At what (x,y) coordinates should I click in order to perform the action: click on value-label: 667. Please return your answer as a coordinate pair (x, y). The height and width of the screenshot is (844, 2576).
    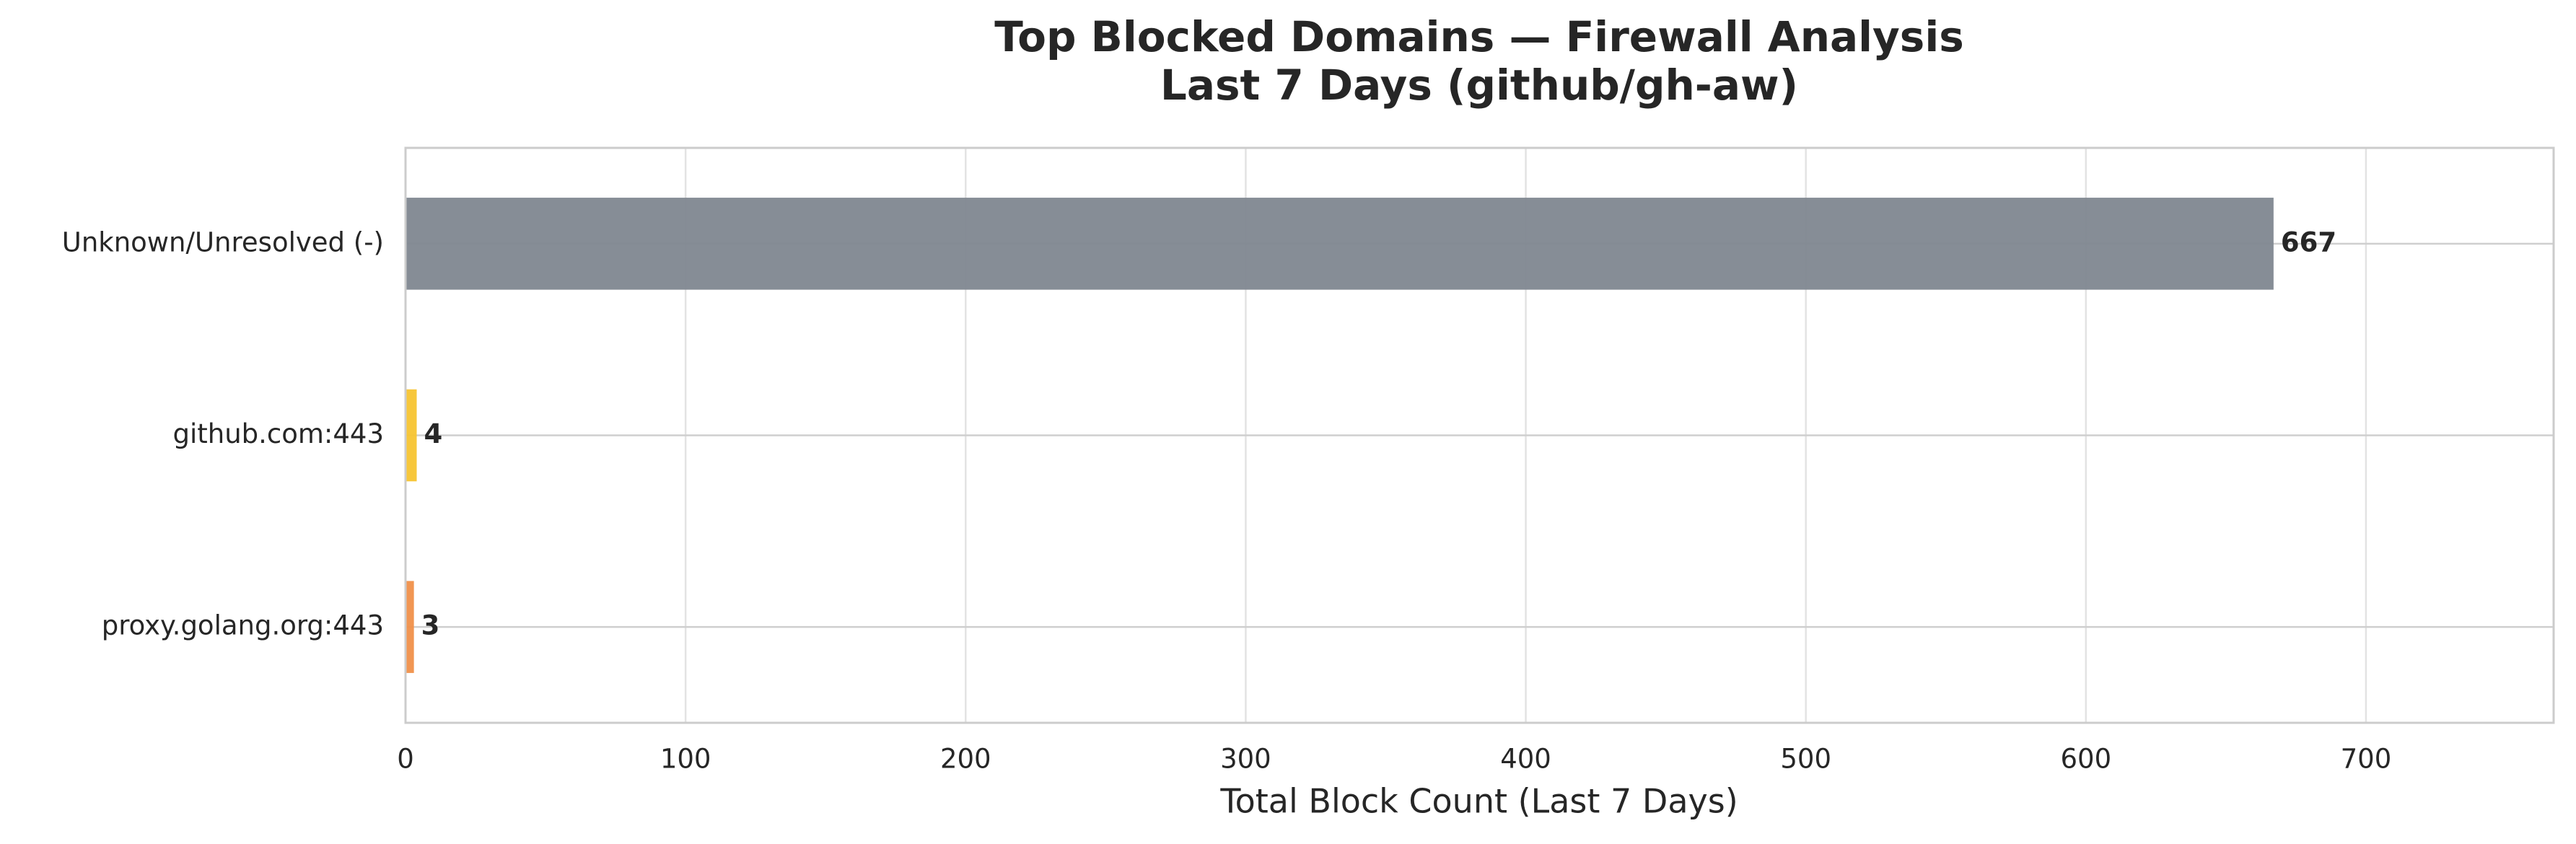
    Looking at the image, I should click on (2308, 242).